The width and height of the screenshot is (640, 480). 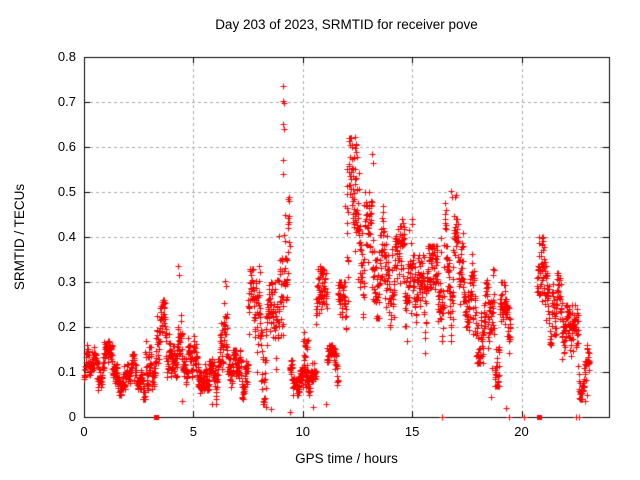 What do you see at coordinates (66, 191) in the screenshot?
I see `y-tick-label: 0.5` at bounding box center [66, 191].